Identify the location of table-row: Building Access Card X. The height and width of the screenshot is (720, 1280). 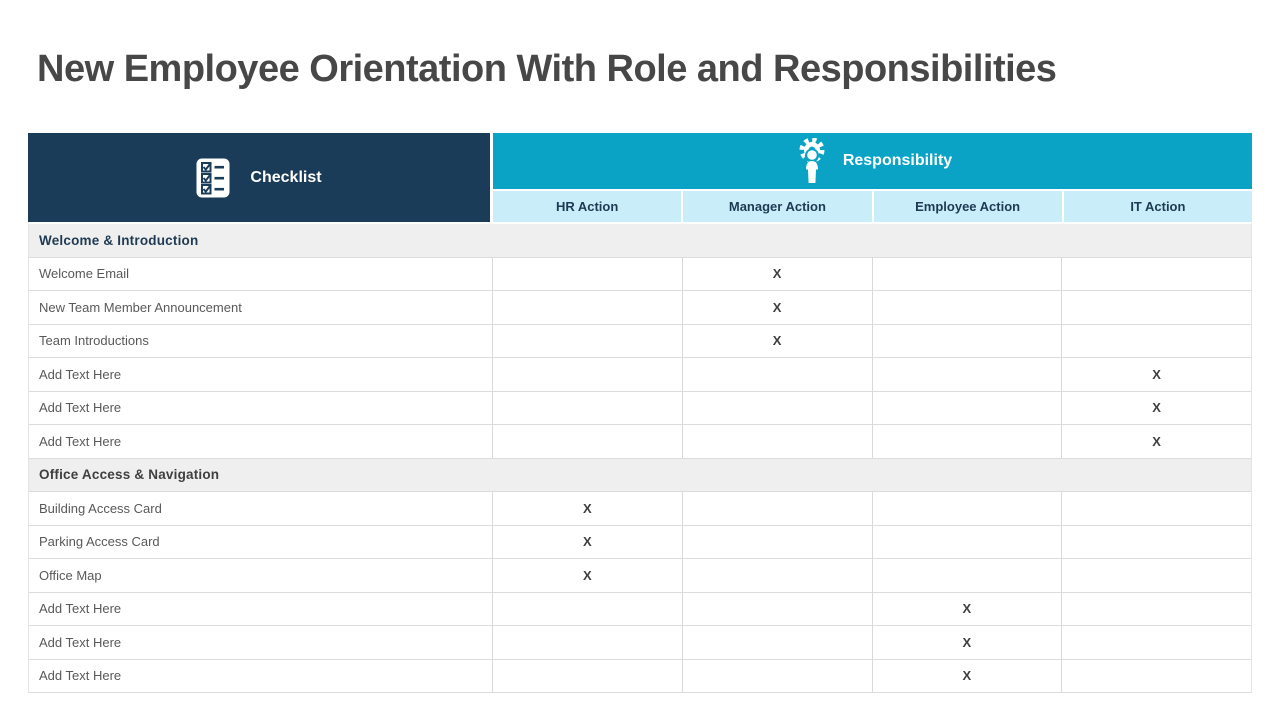
(640, 509).